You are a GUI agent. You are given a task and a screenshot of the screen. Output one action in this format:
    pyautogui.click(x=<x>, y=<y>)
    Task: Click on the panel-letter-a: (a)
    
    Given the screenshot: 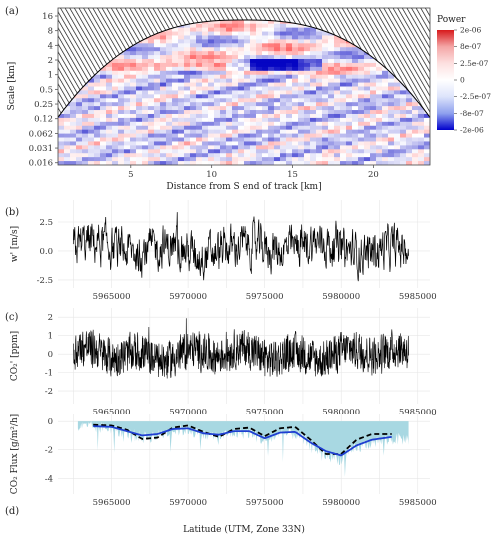 What is the action you would take?
    pyautogui.click(x=12, y=11)
    